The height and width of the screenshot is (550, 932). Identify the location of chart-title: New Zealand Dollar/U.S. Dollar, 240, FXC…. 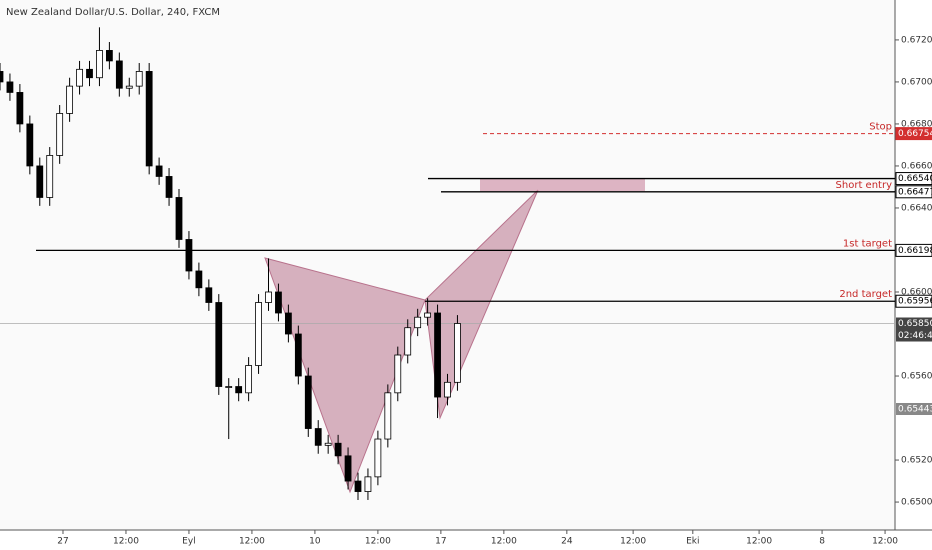
(113, 12).